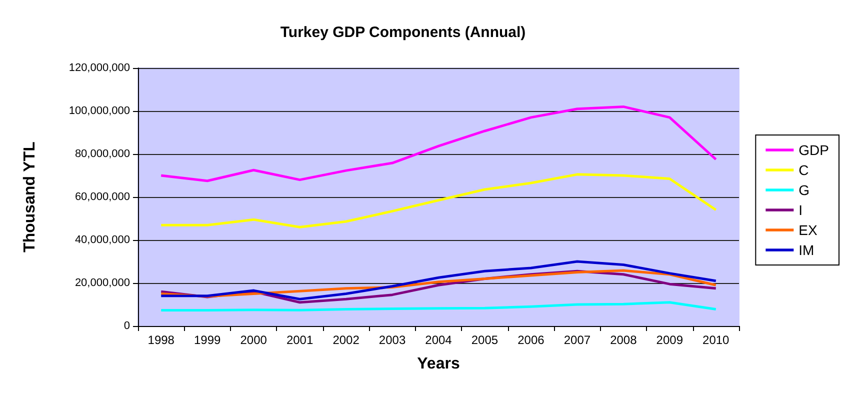 The image size is (857, 400). Describe the element at coordinates (484, 340) in the screenshot. I see `x-tick-label: 2005` at that location.